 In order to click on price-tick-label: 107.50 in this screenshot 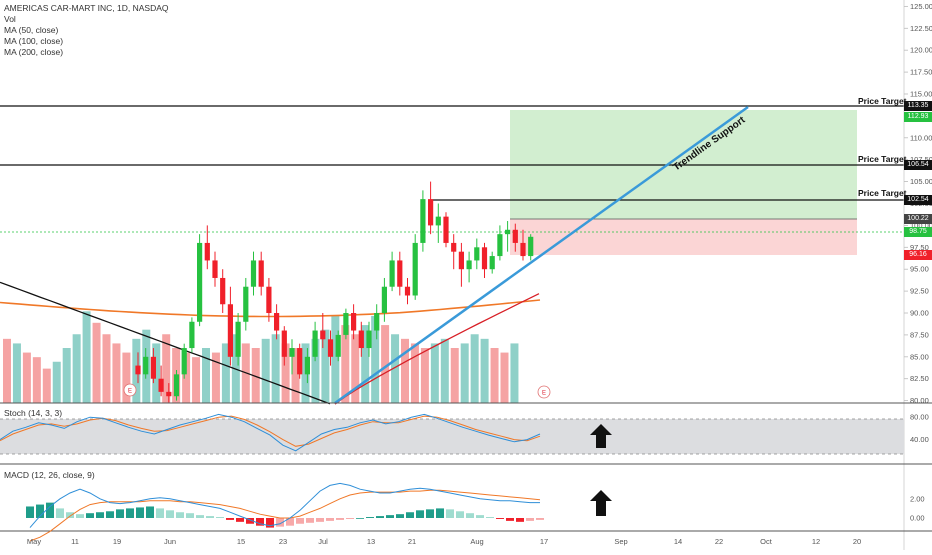, I will do `click(921, 159)`.